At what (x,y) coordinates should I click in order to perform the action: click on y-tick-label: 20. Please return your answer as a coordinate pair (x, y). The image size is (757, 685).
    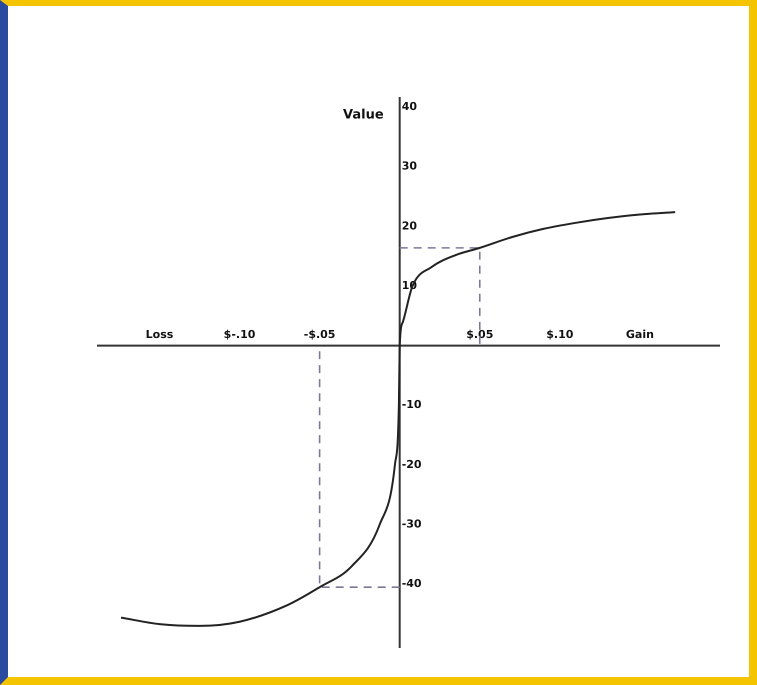
    Looking at the image, I should click on (410, 225).